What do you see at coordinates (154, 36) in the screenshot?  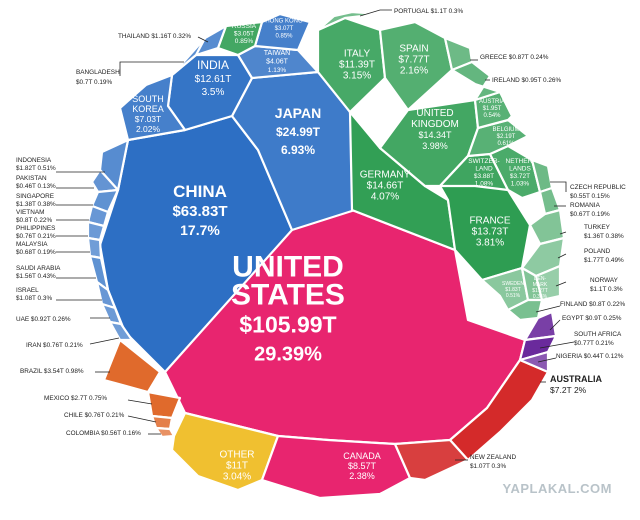 I see `ext-label-thailand: THAILAND $1.16T 0.32%` at bounding box center [154, 36].